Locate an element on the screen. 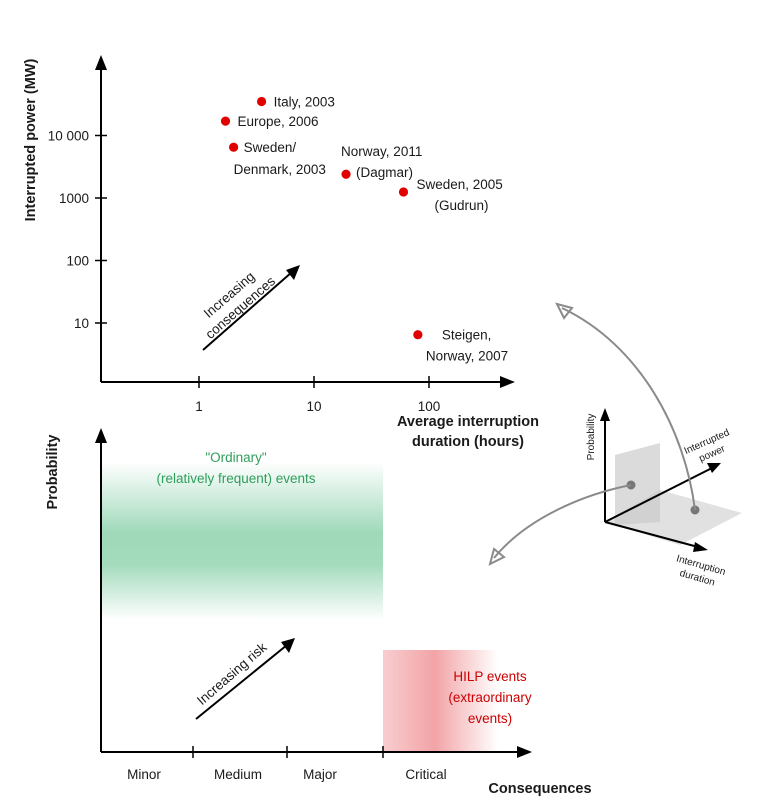  top-y-tick-label-1: 100 is located at coordinates (77, 261).